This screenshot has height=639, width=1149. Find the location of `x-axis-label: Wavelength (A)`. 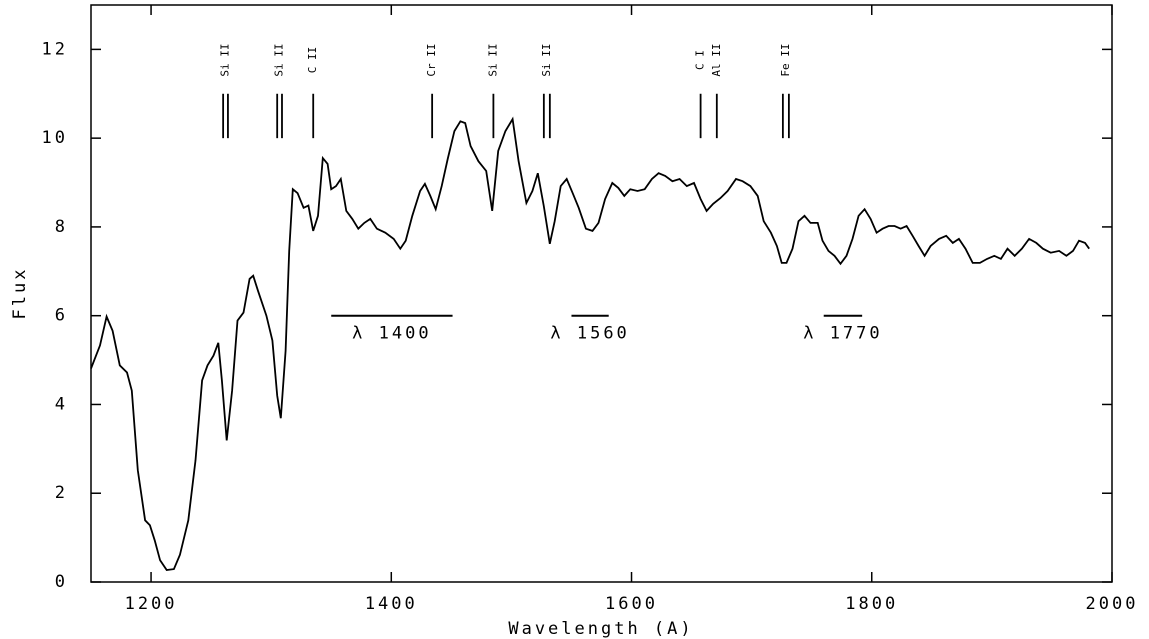

x-axis-label: Wavelength (A) is located at coordinates (600, 629).